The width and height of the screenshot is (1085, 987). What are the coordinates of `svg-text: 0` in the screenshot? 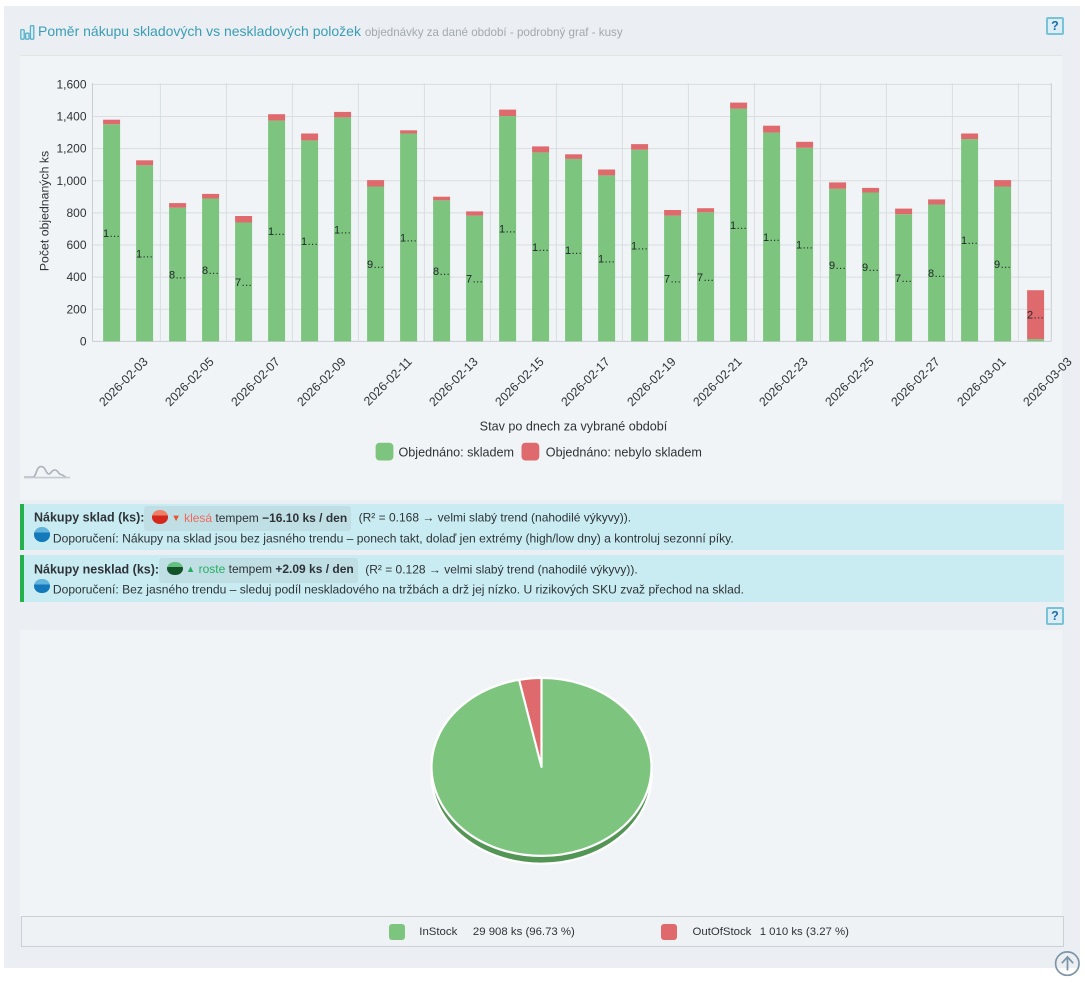 It's located at (83, 341).